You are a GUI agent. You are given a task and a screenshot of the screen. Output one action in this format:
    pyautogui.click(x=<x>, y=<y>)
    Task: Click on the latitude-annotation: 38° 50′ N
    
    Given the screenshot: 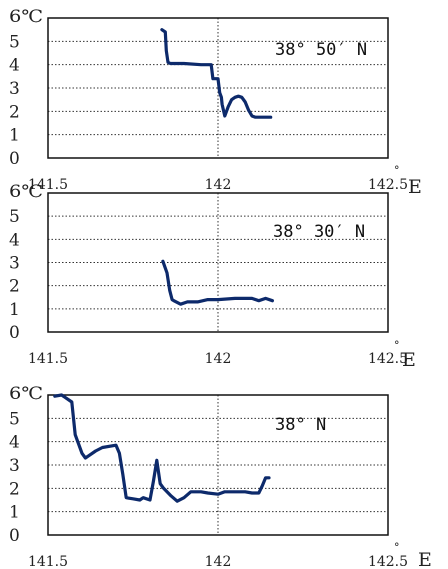 What is the action you would take?
    pyautogui.click(x=321, y=50)
    